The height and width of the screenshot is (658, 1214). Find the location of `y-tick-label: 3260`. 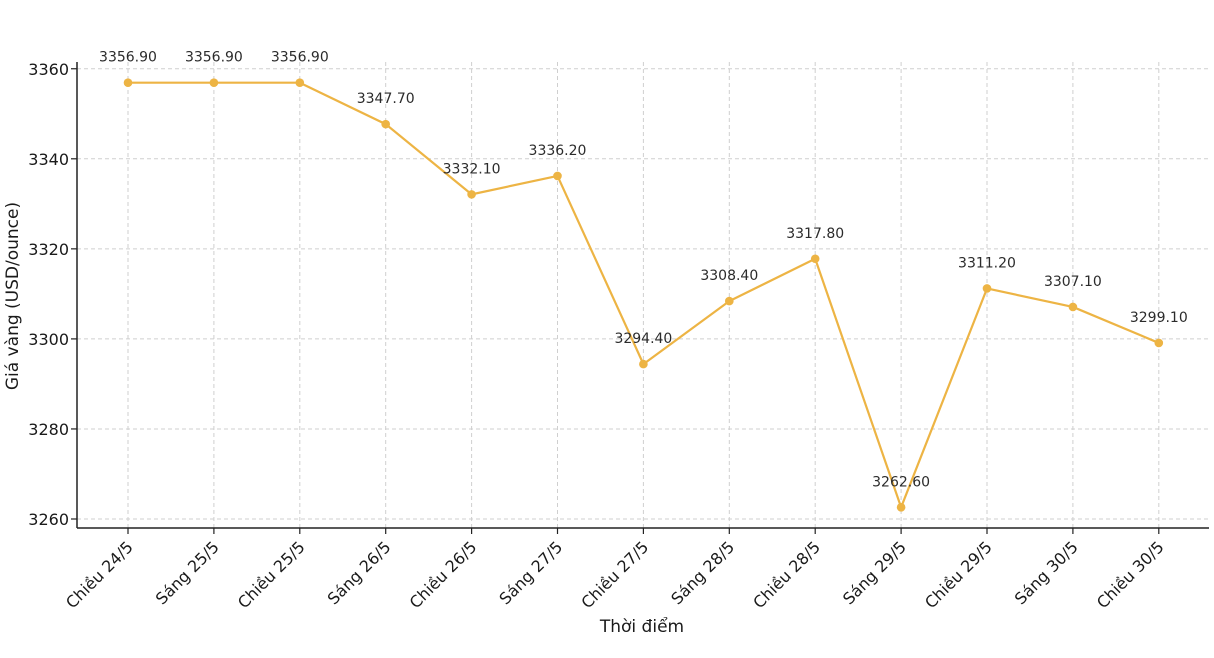

y-tick-label: 3260 is located at coordinates (48, 519).